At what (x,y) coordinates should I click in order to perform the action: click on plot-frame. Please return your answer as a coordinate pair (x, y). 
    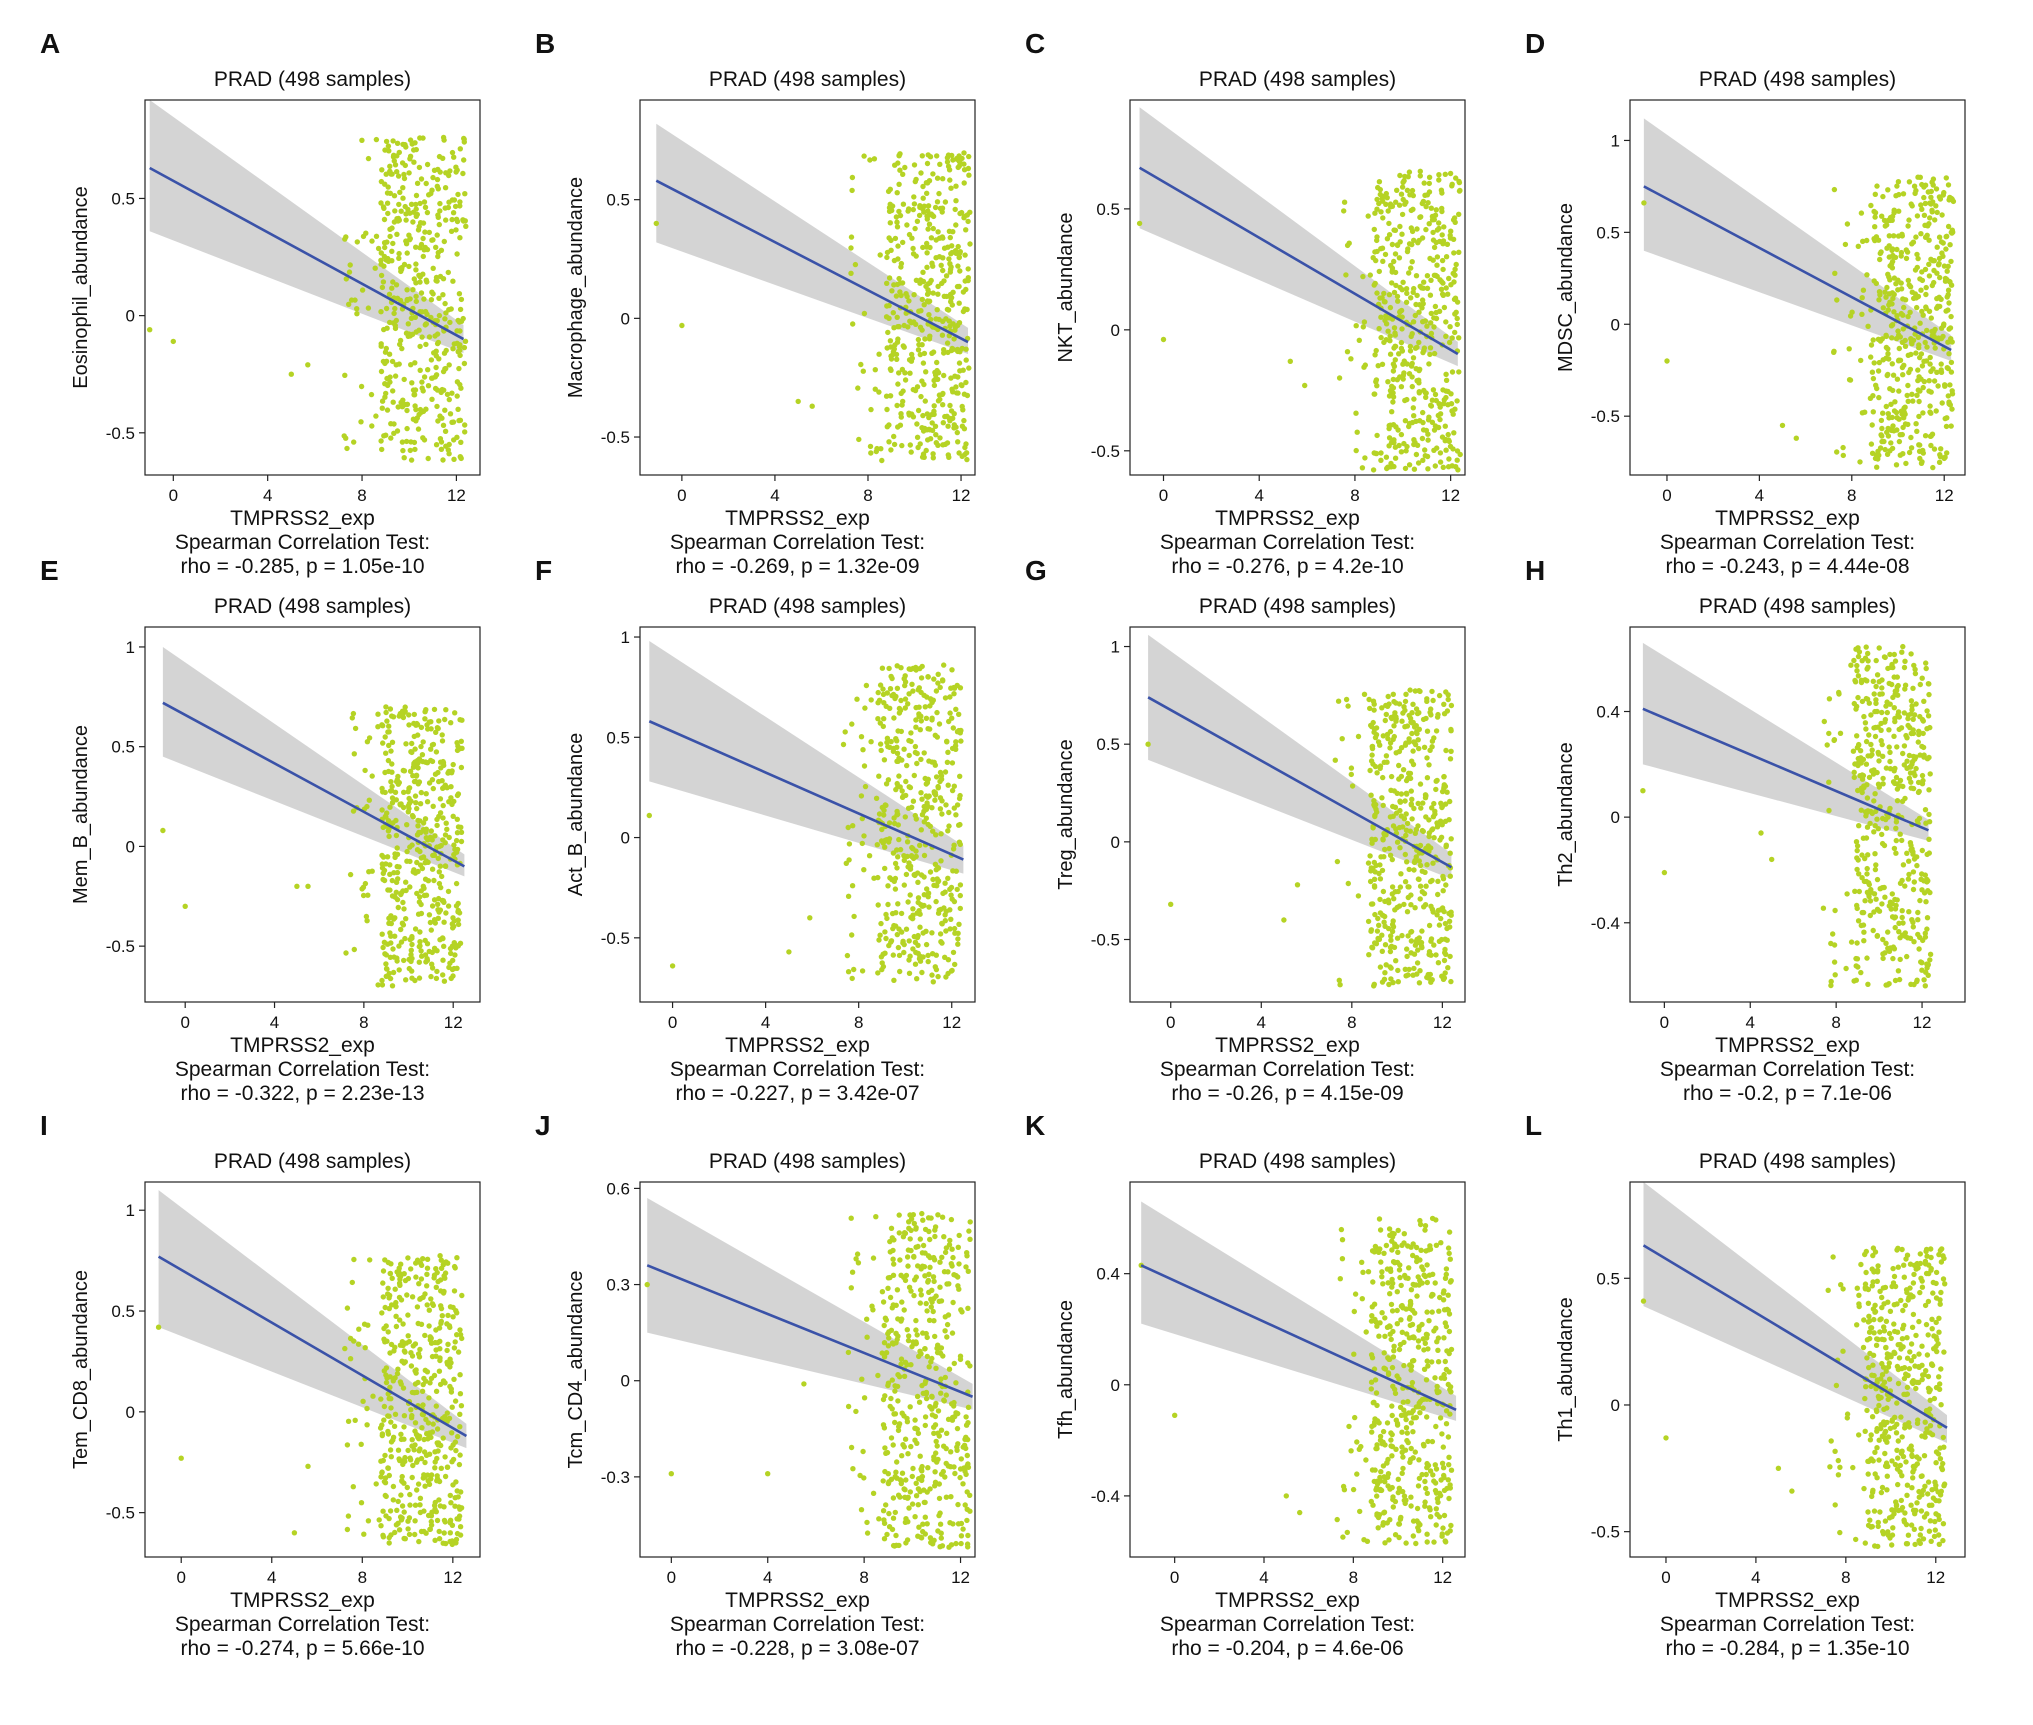
    Looking at the image, I should click on (1297, 814).